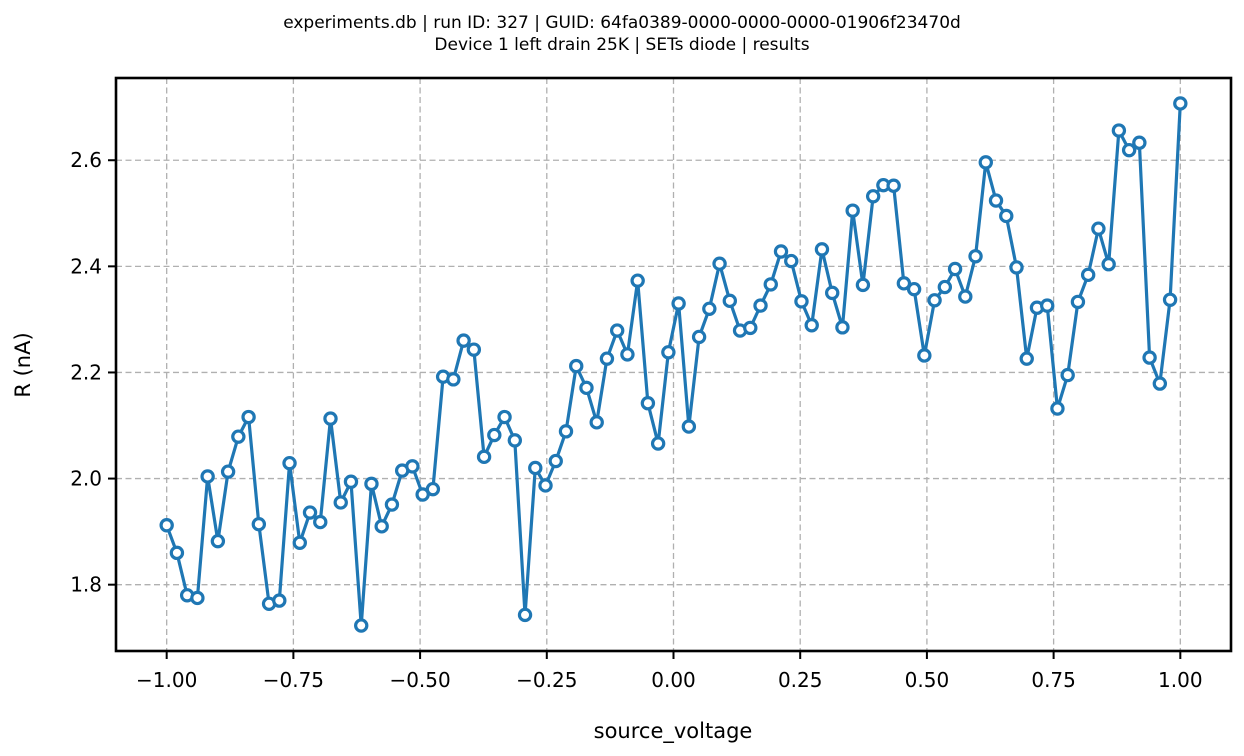 The height and width of the screenshot is (756, 1244). Describe the element at coordinates (1180, 680) in the screenshot. I see `x-tick-label: 1.00` at that location.